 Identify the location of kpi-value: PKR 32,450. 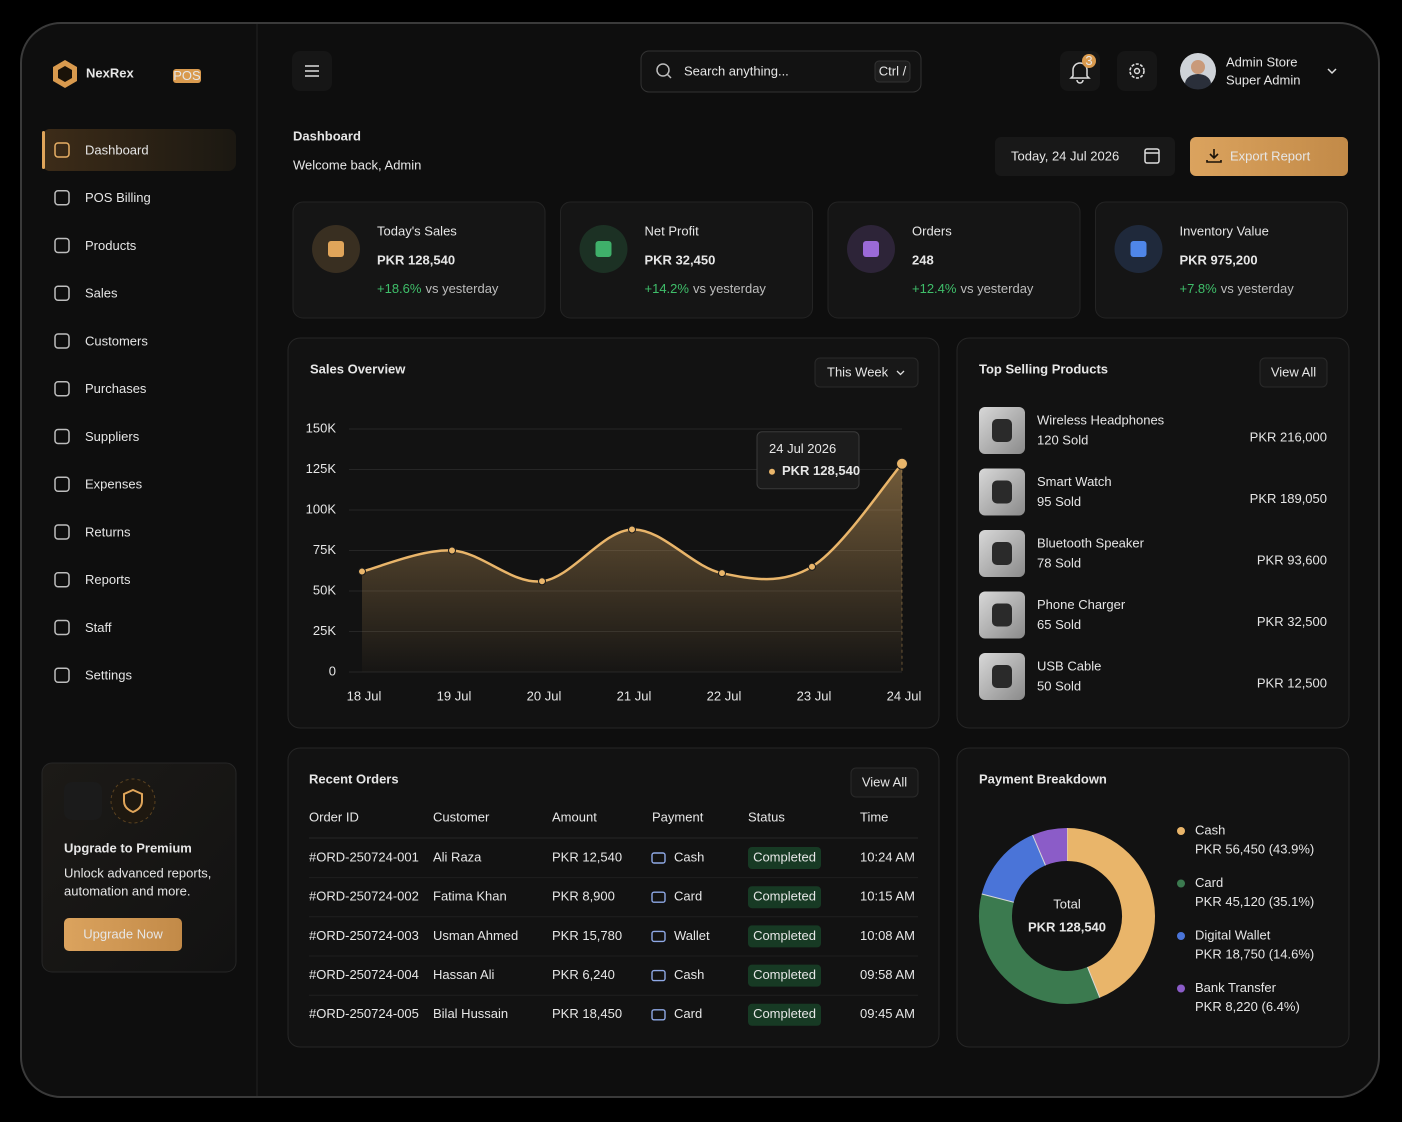
(680, 259).